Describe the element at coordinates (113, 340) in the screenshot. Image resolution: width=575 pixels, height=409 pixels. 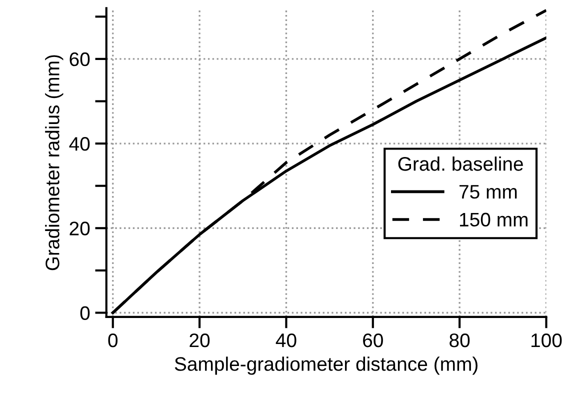
I see `x-tick-label: 0` at that location.